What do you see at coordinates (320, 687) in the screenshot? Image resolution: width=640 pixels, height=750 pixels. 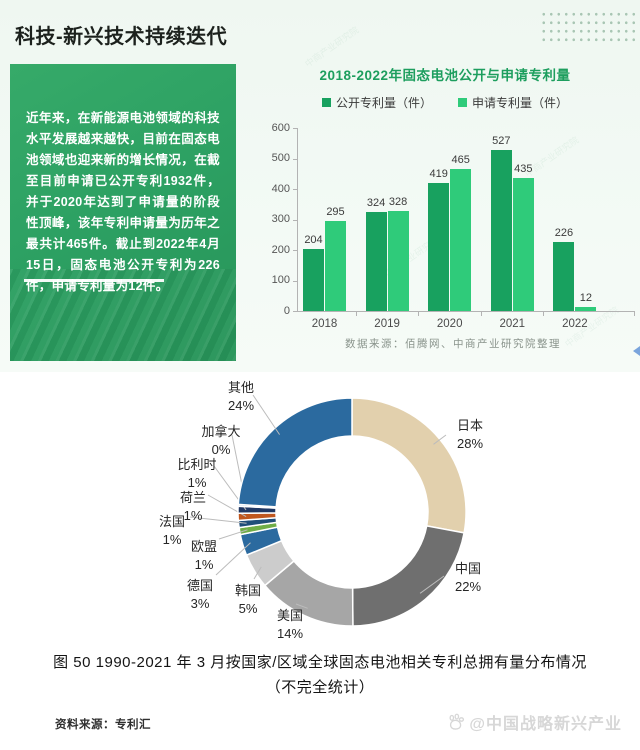 I see `caption-line2: （不完全统计）` at bounding box center [320, 687].